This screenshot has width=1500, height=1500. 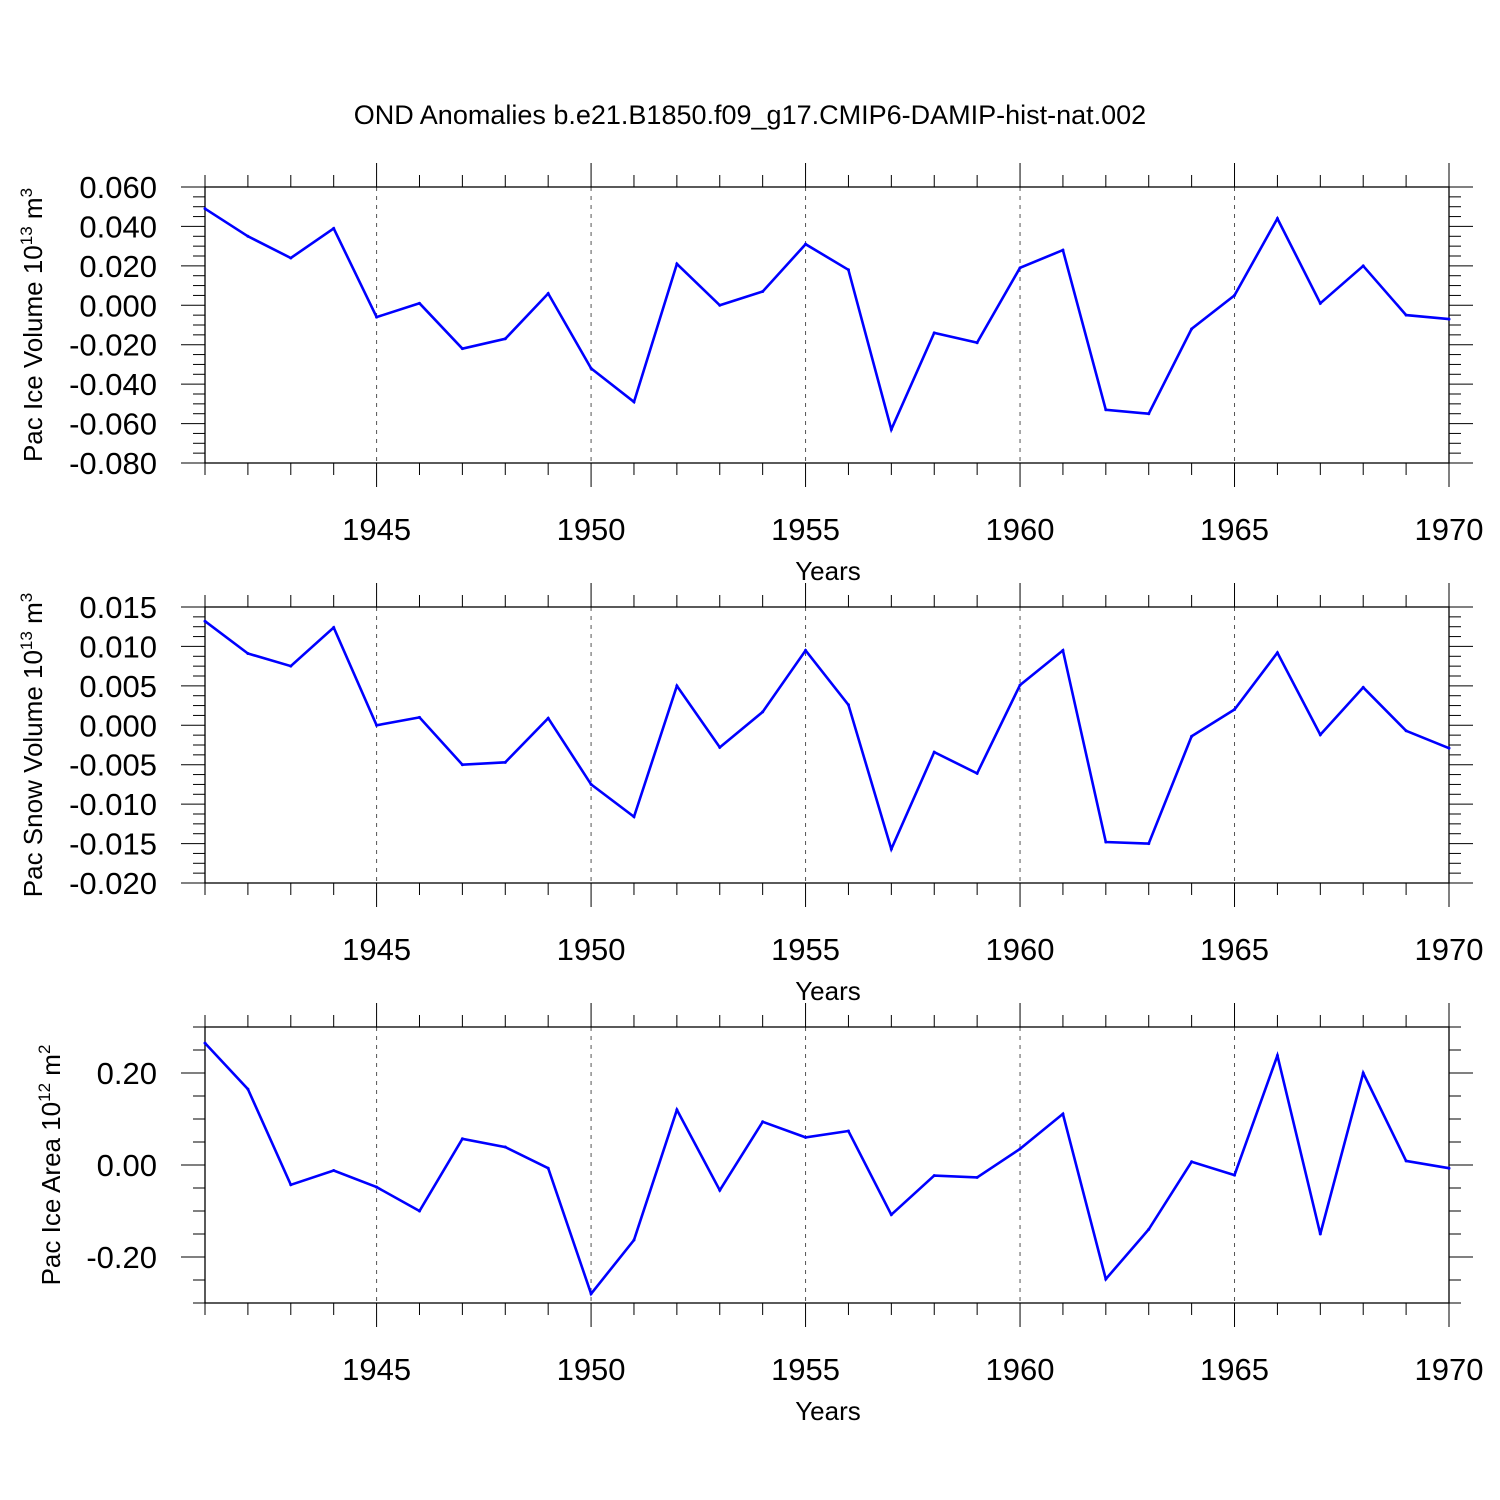 I want to click on pac-ice-volume-series-line, so click(x=827, y=320).